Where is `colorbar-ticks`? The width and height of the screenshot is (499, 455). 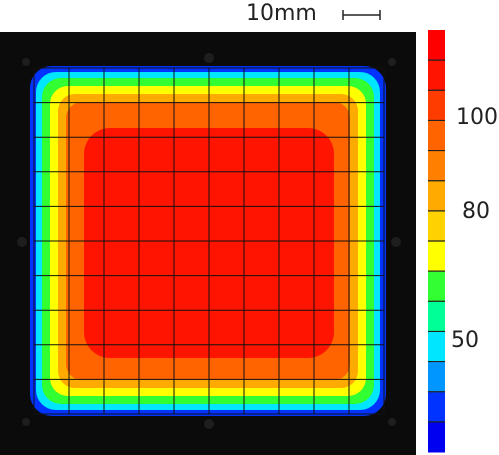
colorbar-ticks is located at coordinates (436, 241).